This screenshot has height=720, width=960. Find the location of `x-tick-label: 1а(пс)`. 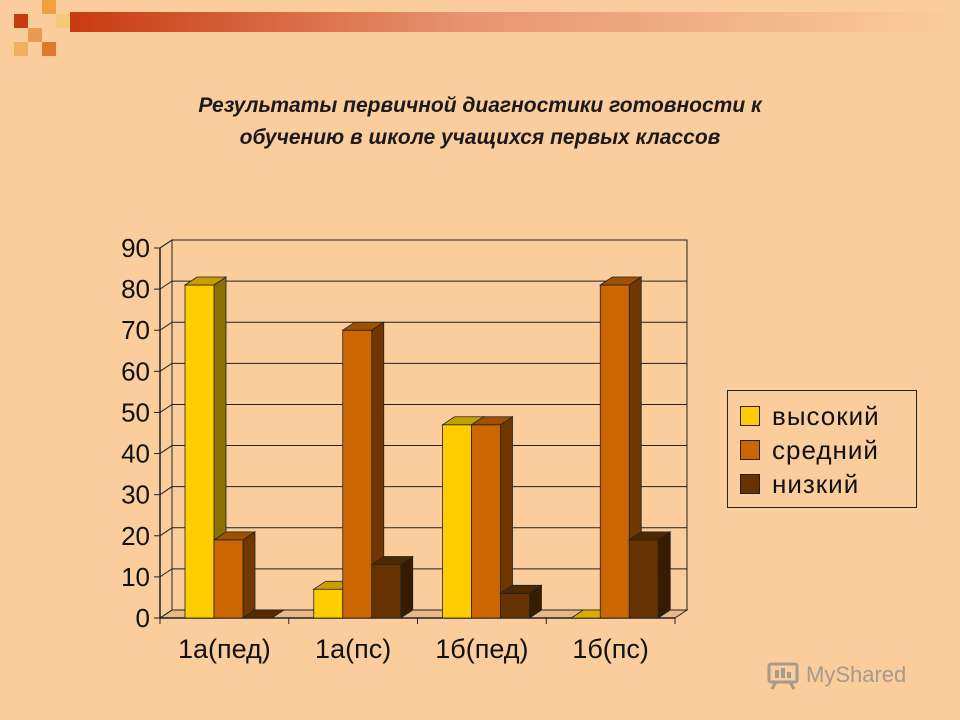

x-tick-label: 1а(пс) is located at coordinates (353, 649).